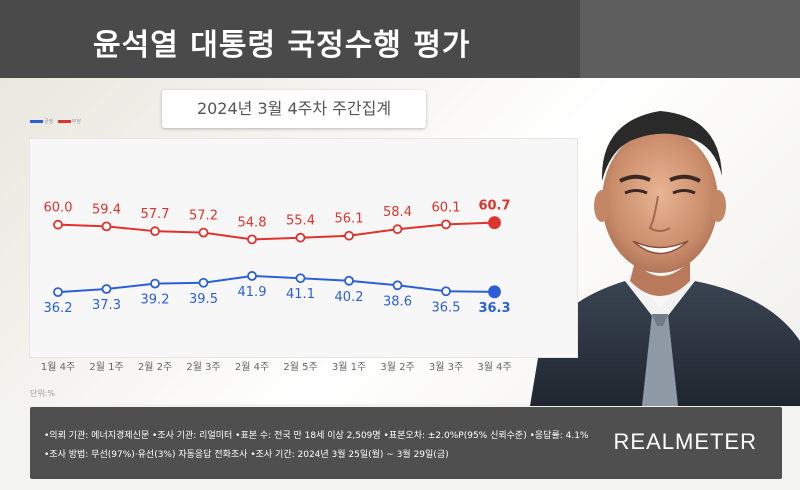  Describe the element at coordinates (203, 299) in the screenshot. I see `data-label-1-3: 39.5` at that location.